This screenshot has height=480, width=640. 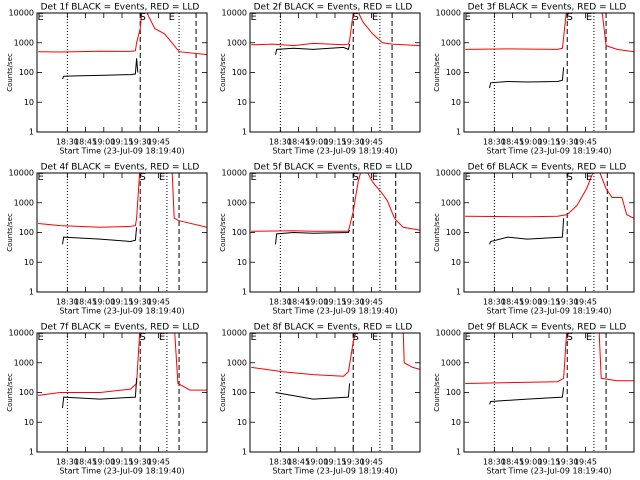 I want to click on chart-title: Det 6f BLACK = Events, RED = LLD, so click(x=547, y=168).